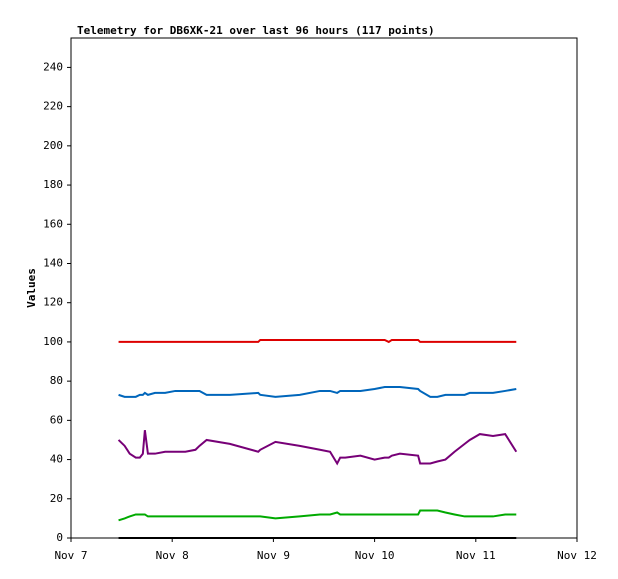 The width and height of the screenshot is (618, 579). Describe the element at coordinates (577, 555) in the screenshot. I see `x-tick-label: Nov 12` at that location.